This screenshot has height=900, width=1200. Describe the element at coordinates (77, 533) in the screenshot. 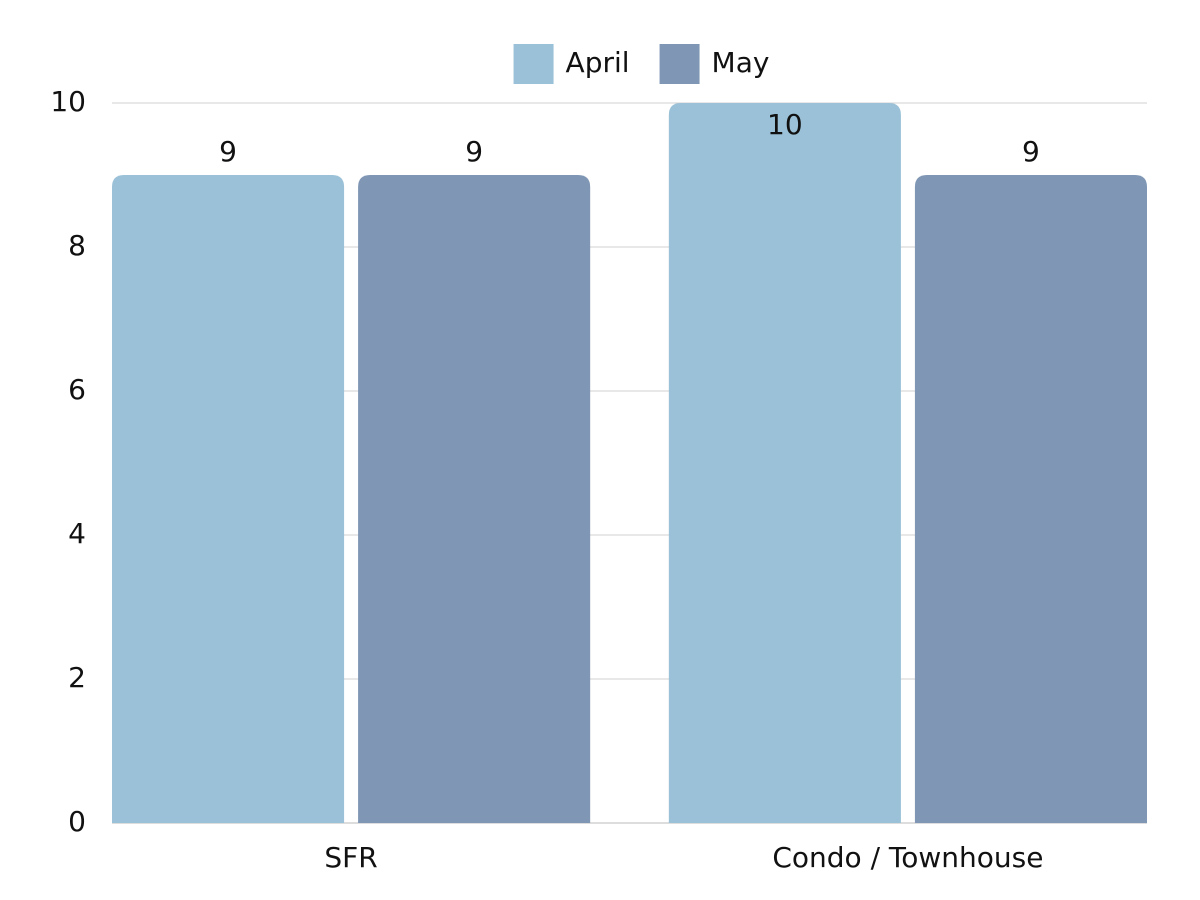

I see `y-tick-label: 4` at that location.